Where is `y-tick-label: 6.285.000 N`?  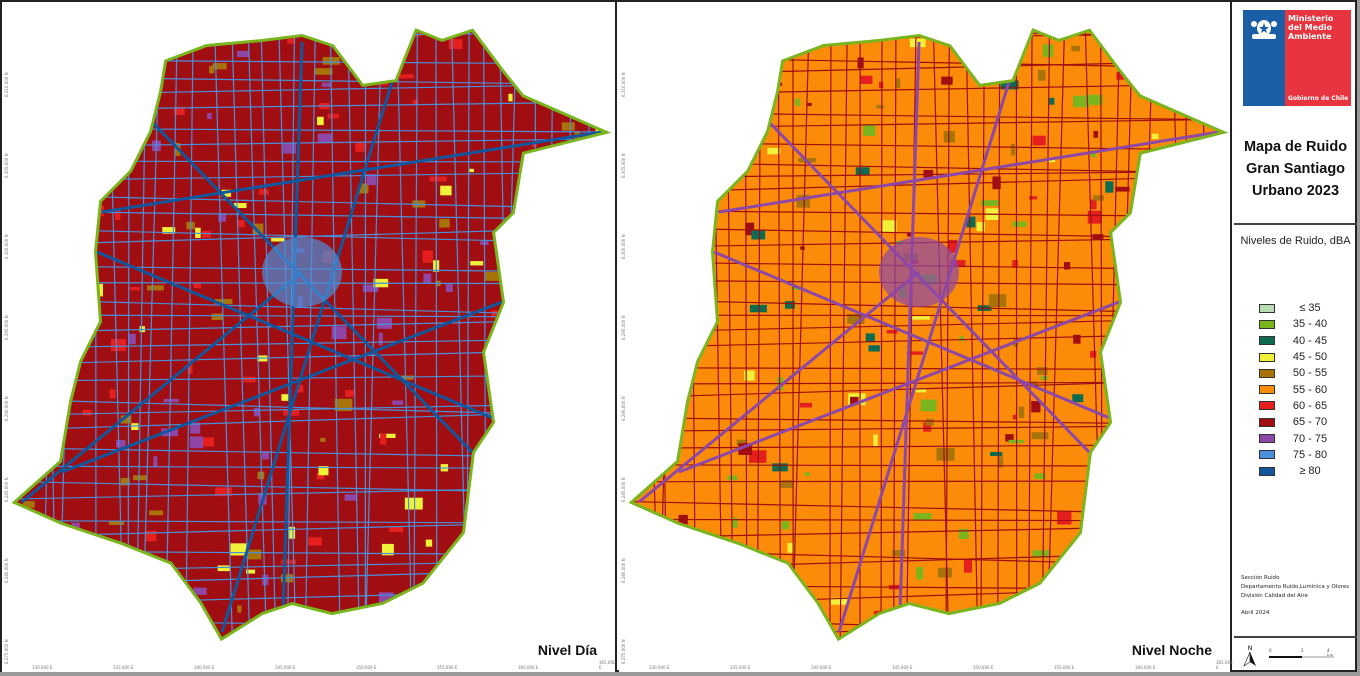 y-tick-label: 6.285.000 N is located at coordinates (623, 489).